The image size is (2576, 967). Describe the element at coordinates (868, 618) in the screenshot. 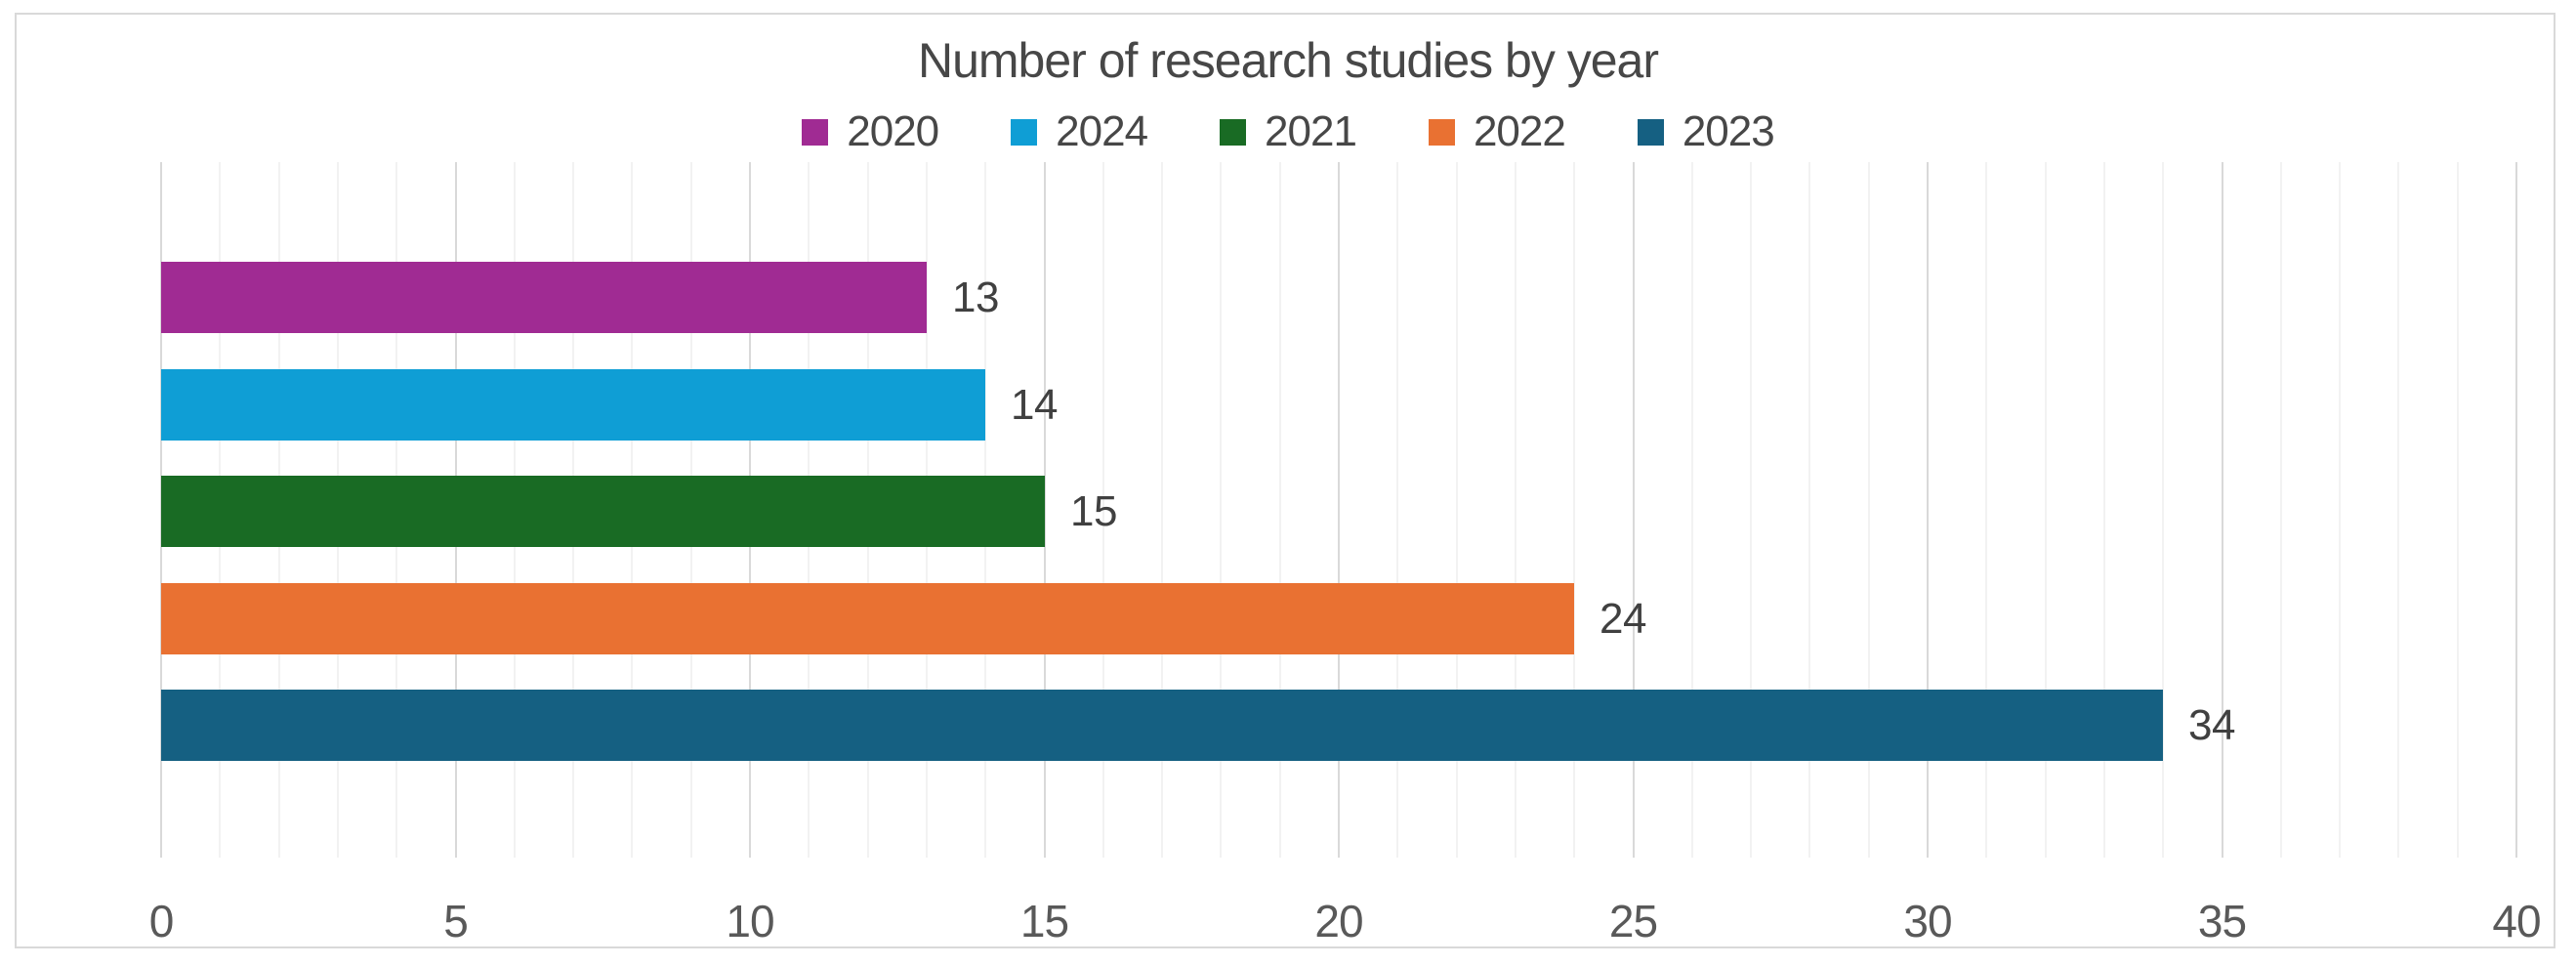

I see `bar-2022` at that location.